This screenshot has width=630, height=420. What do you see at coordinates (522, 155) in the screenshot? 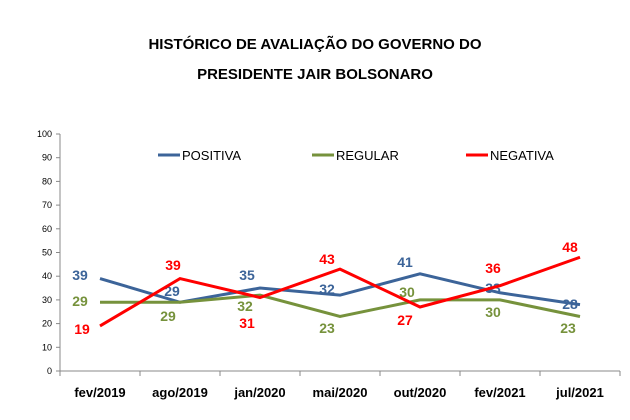
I see `legend-label: NEGATIVA` at bounding box center [522, 155].